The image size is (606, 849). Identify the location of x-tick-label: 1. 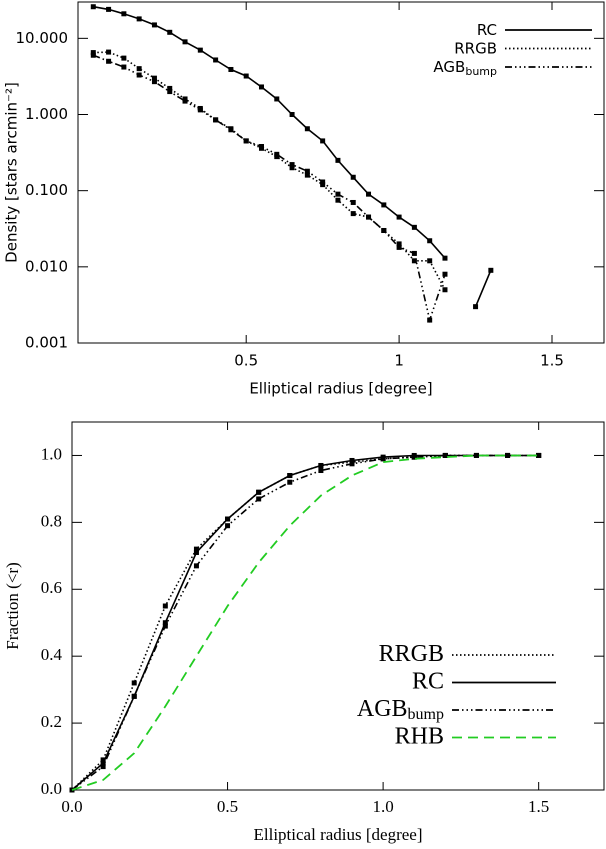
(399, 361).